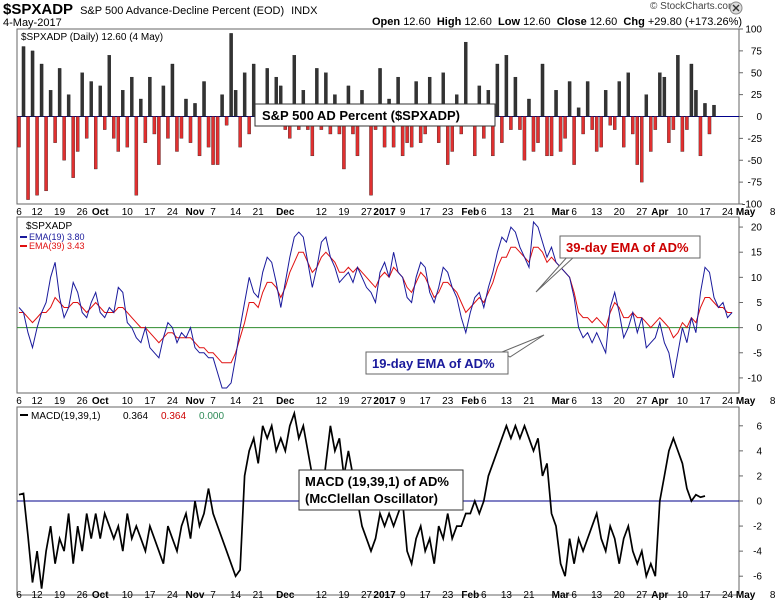  What do you see at coordinates (122, 416) in the screenshot?
I see `macd-legend: MACD(19,39,1) 0.364 0.364 0.000` at bounding box center [122, 416].